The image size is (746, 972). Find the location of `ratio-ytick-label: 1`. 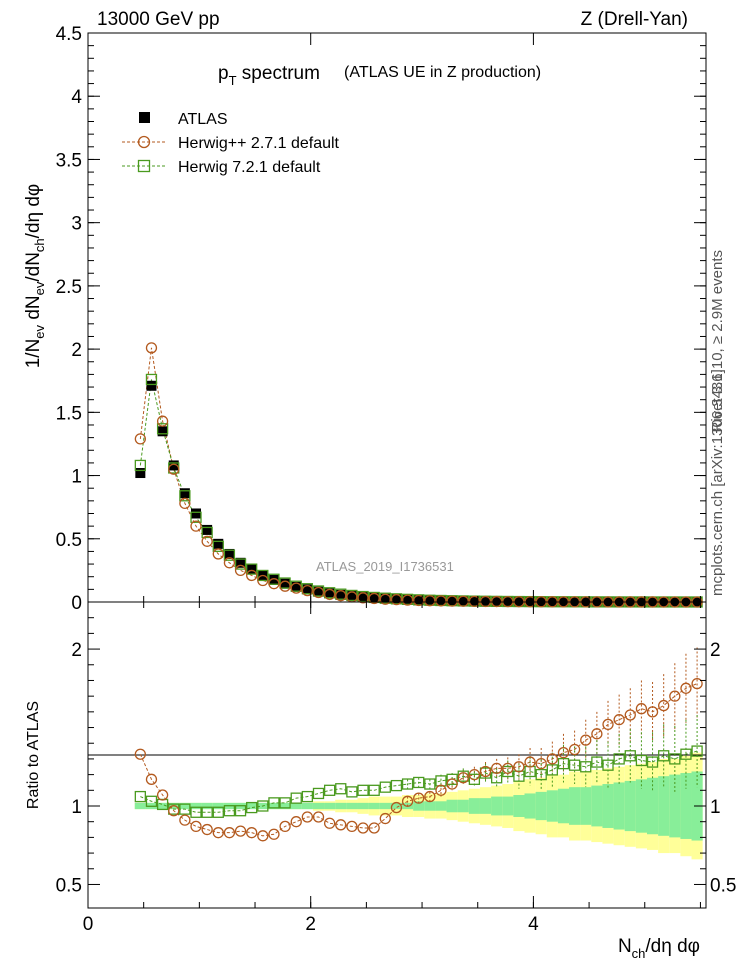

ratio-ytick-label: 1 is located at coordinates (76, 807).